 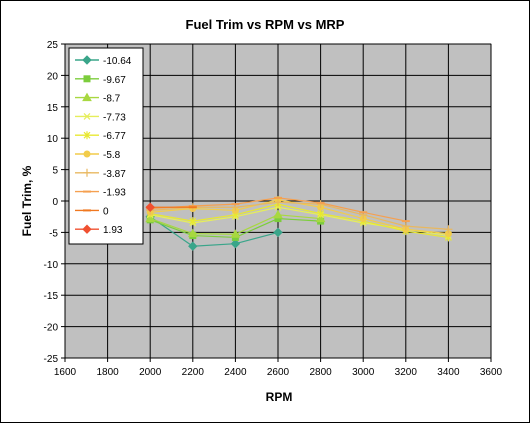 What do you see at coordinates (114, 80) in the screenshot?
I see `legend-label: -9.67` at bounding box center [114, 80].